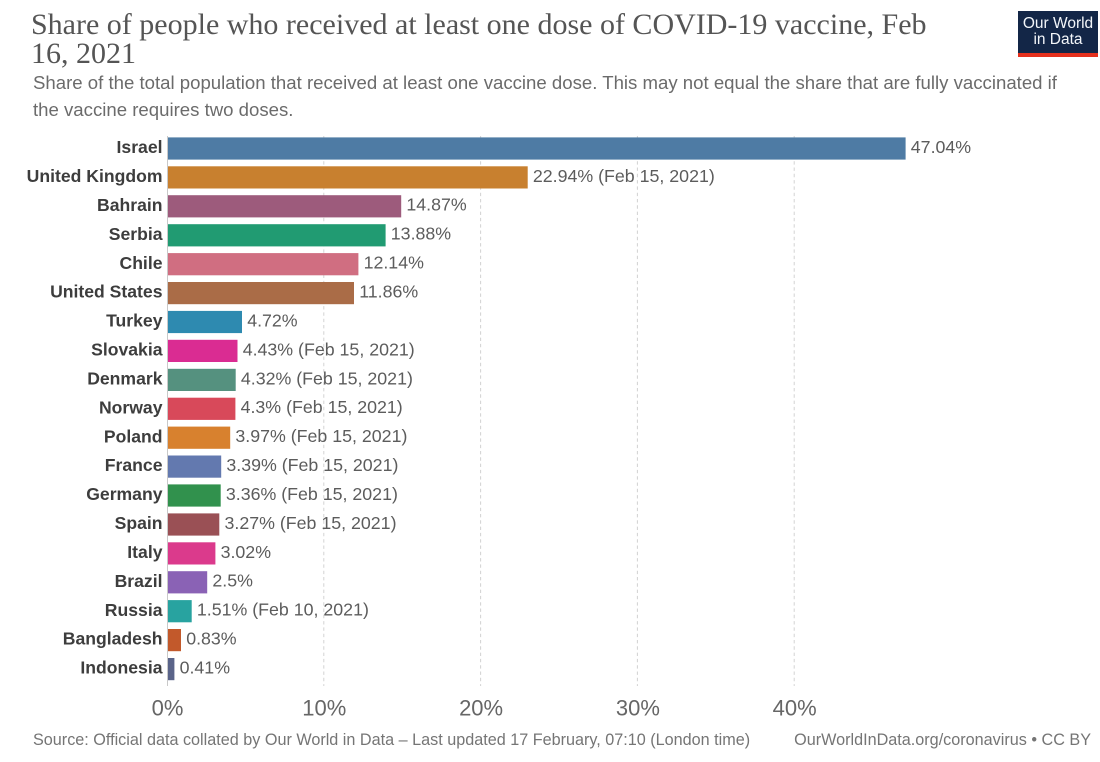 The height and width of the screenshot is (762, 1100). Describe the element at coordinates (322, 407) in the screenshot. I see `svg-text: 4.3% (Feb 15, 2021)` at that location.